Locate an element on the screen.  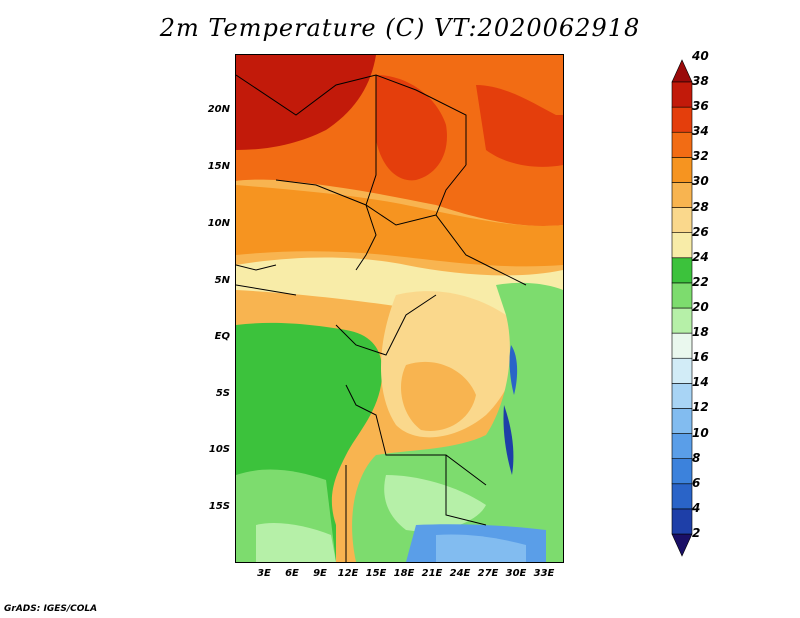
lon-label: 33E is located at coordinates (544, 573).